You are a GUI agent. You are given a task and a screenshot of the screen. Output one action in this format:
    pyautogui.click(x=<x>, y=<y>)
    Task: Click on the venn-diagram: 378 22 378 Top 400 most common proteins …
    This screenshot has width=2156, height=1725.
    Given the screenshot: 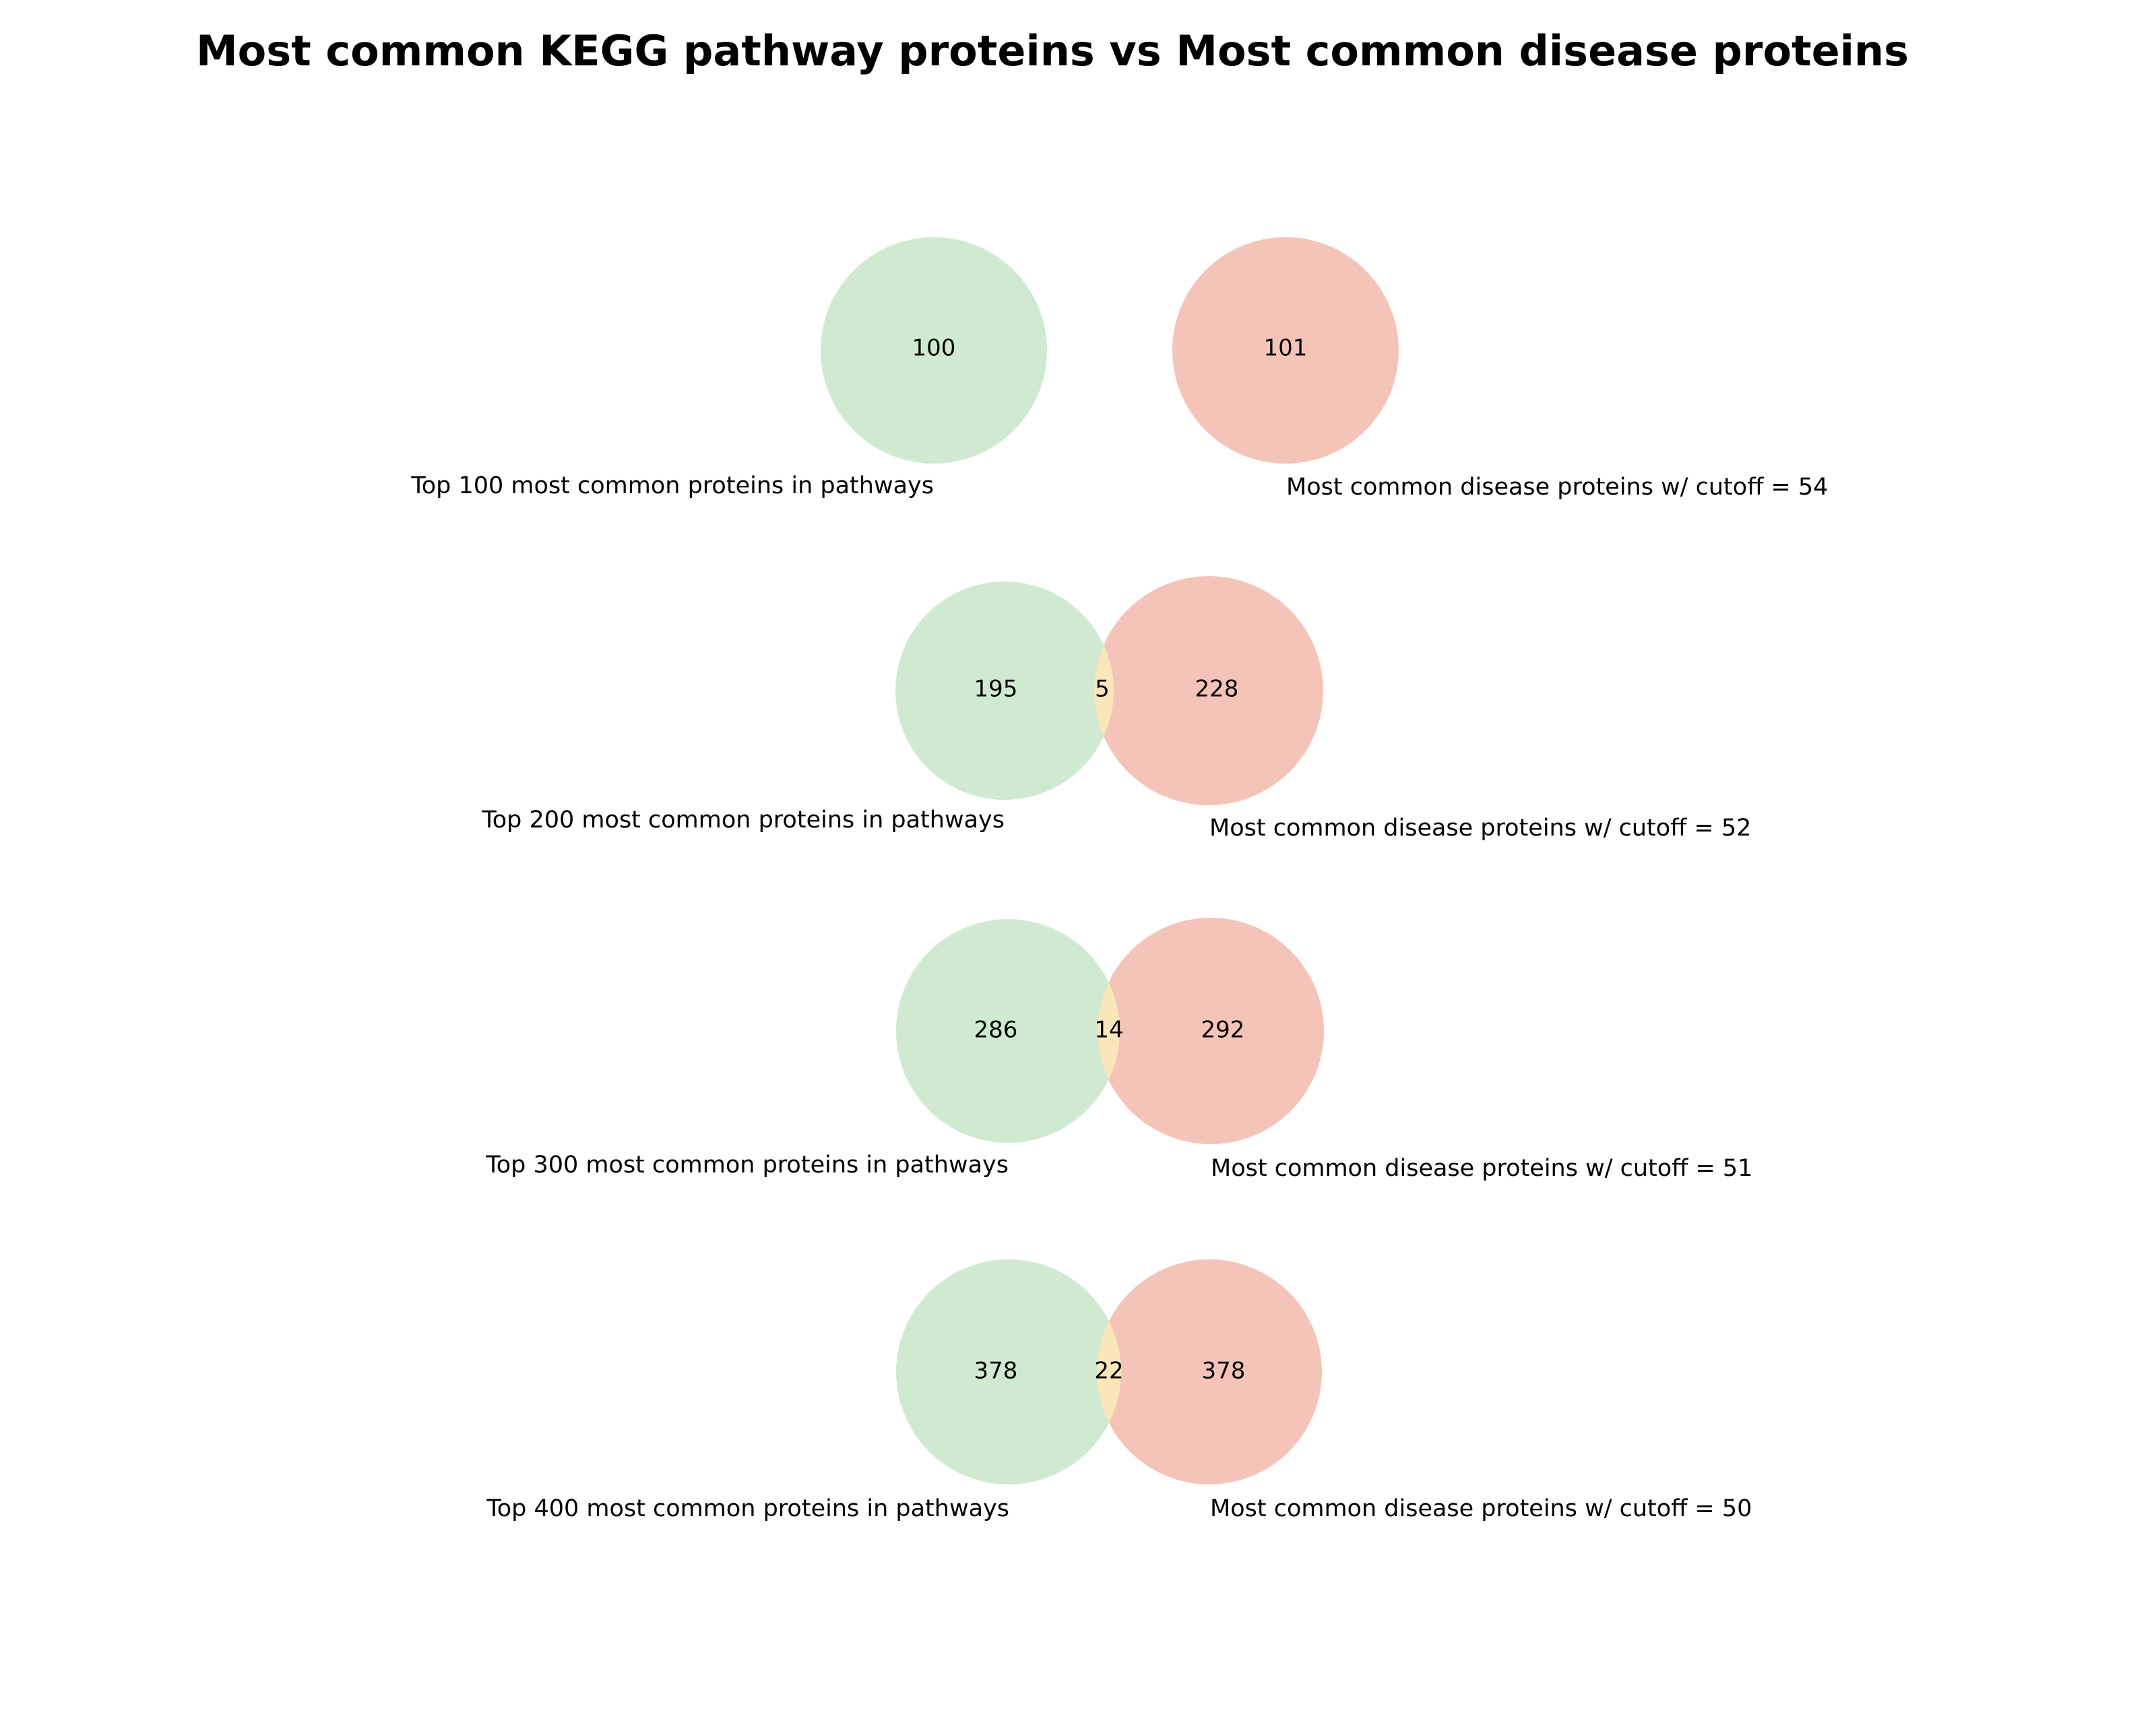 What is the action you would take?
    pyautogui.click(x=1119, y=1390)
    